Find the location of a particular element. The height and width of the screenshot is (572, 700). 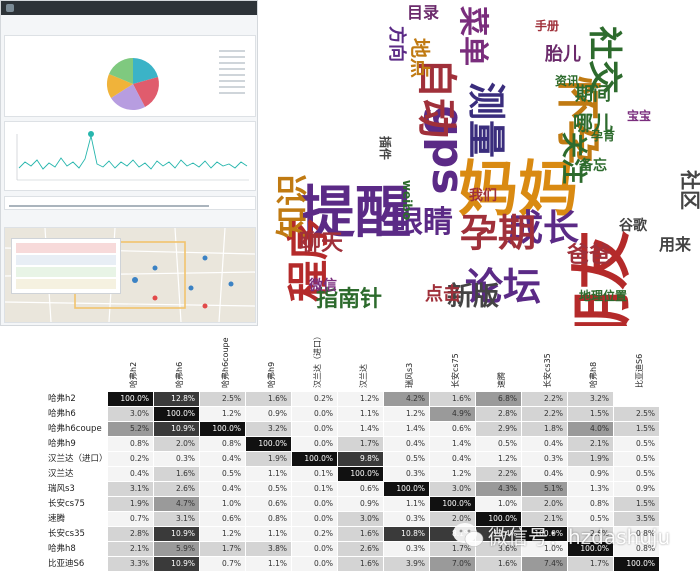

matrix-column-header: 哈弗h6 is located at coordinates (179, 374).